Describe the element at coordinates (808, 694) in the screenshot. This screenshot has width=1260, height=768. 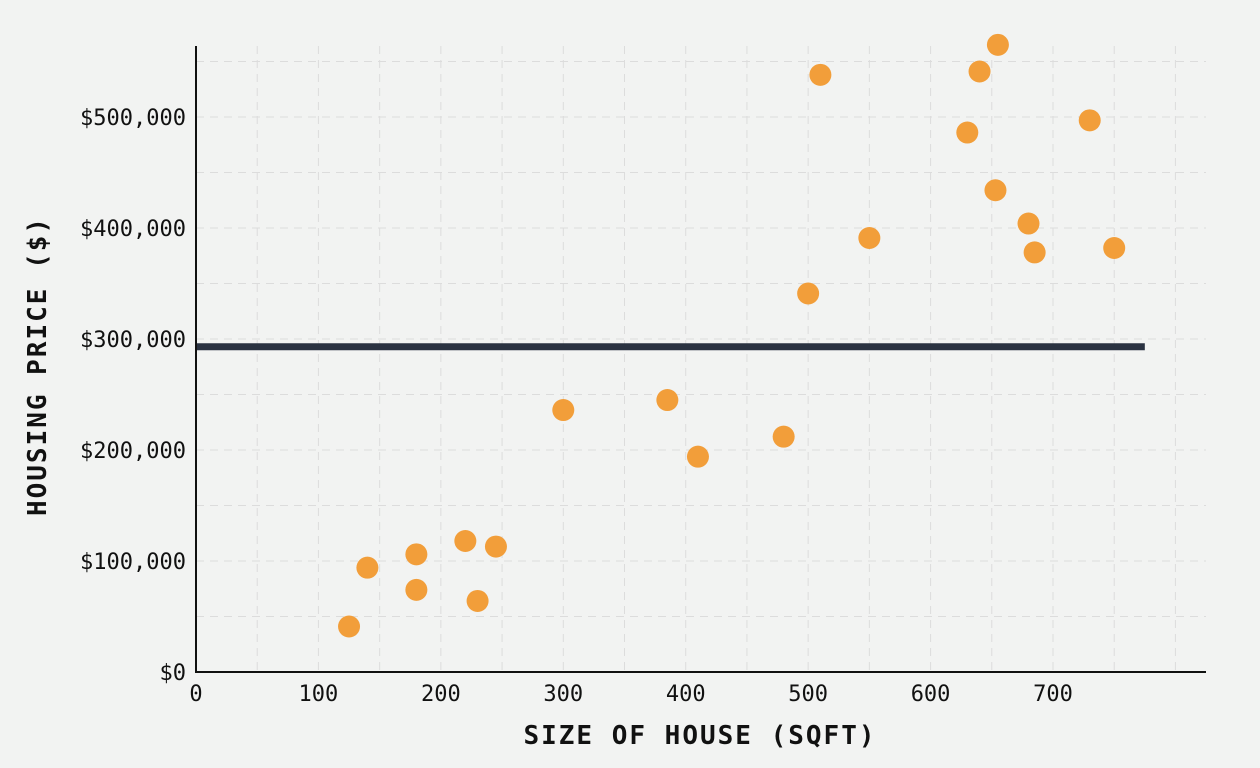
I see `x-tick-label: 500` at that location.